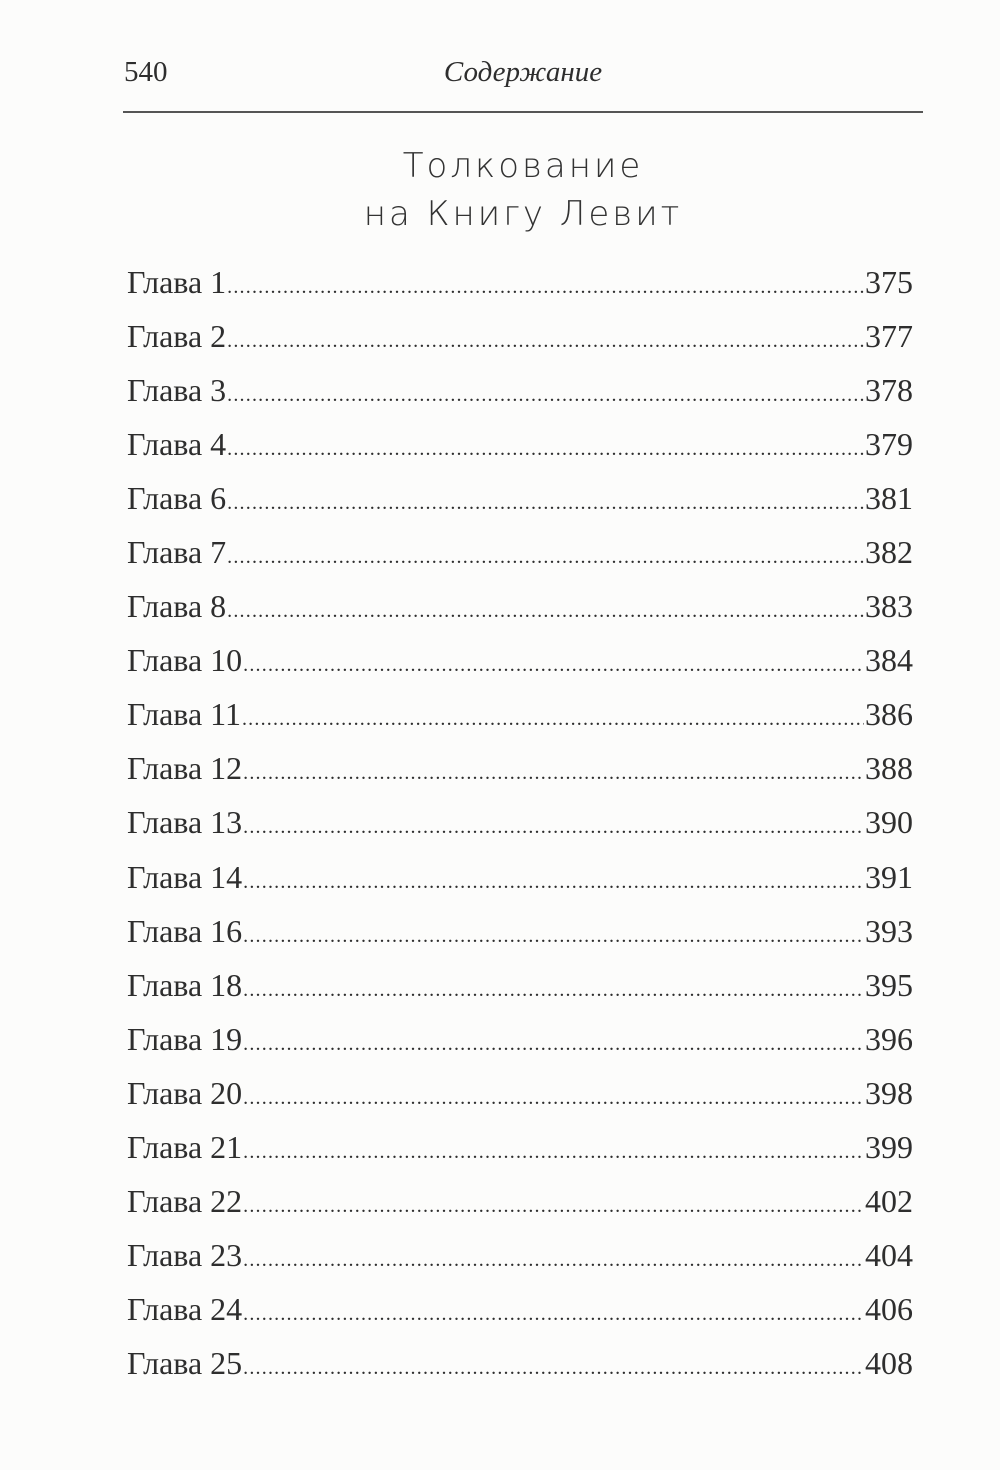 This screenshot has height=1470, width=1000. I want to click on toc-entry-page: 406, so click(889, 1308).